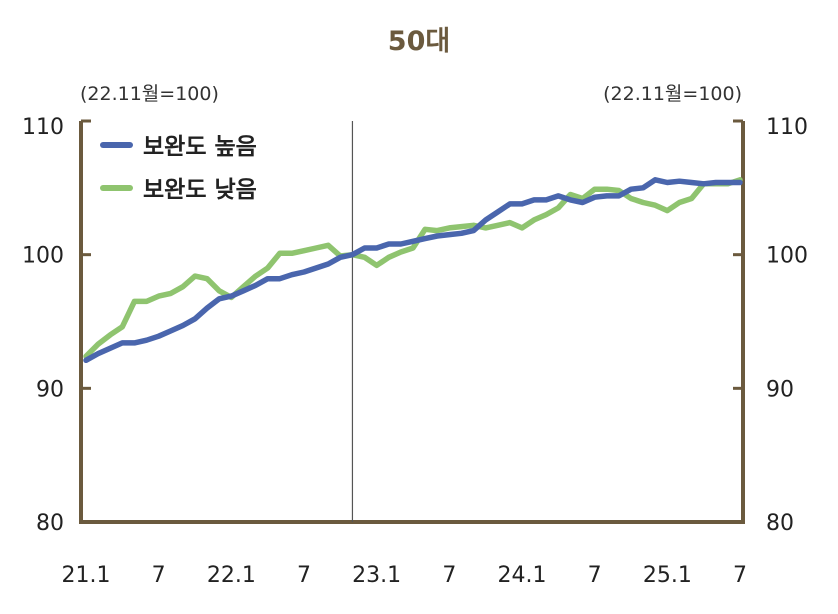 The width and height of the screenshot is (838, 614). Describe the element at coordinates (787, 256) in the screenshot. I see `y-tick-label-right: 100` at that location.